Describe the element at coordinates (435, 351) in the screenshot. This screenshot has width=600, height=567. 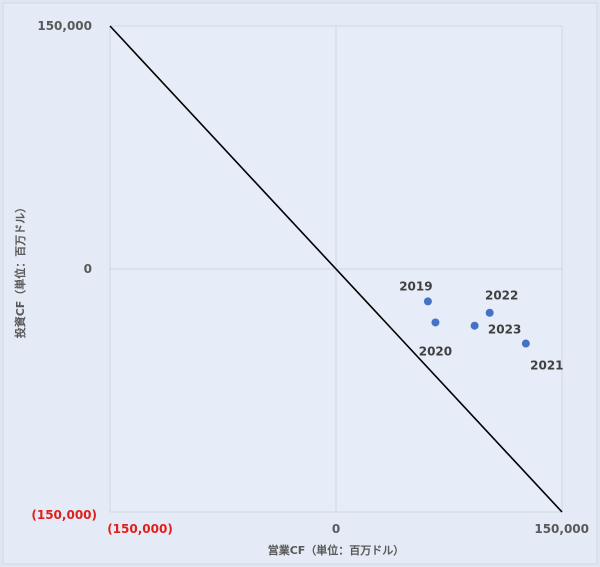
I see `data-label-2020: 2020` at that location.